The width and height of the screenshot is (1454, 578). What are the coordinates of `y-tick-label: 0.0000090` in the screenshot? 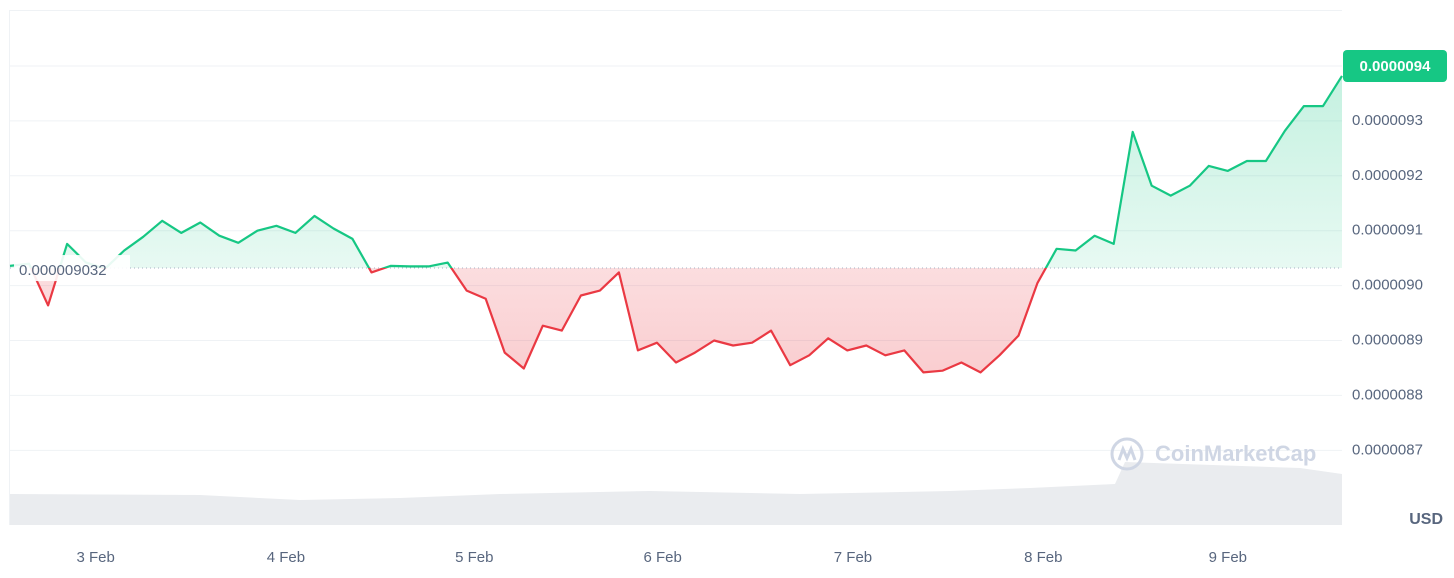 It's located at (1387, 285).